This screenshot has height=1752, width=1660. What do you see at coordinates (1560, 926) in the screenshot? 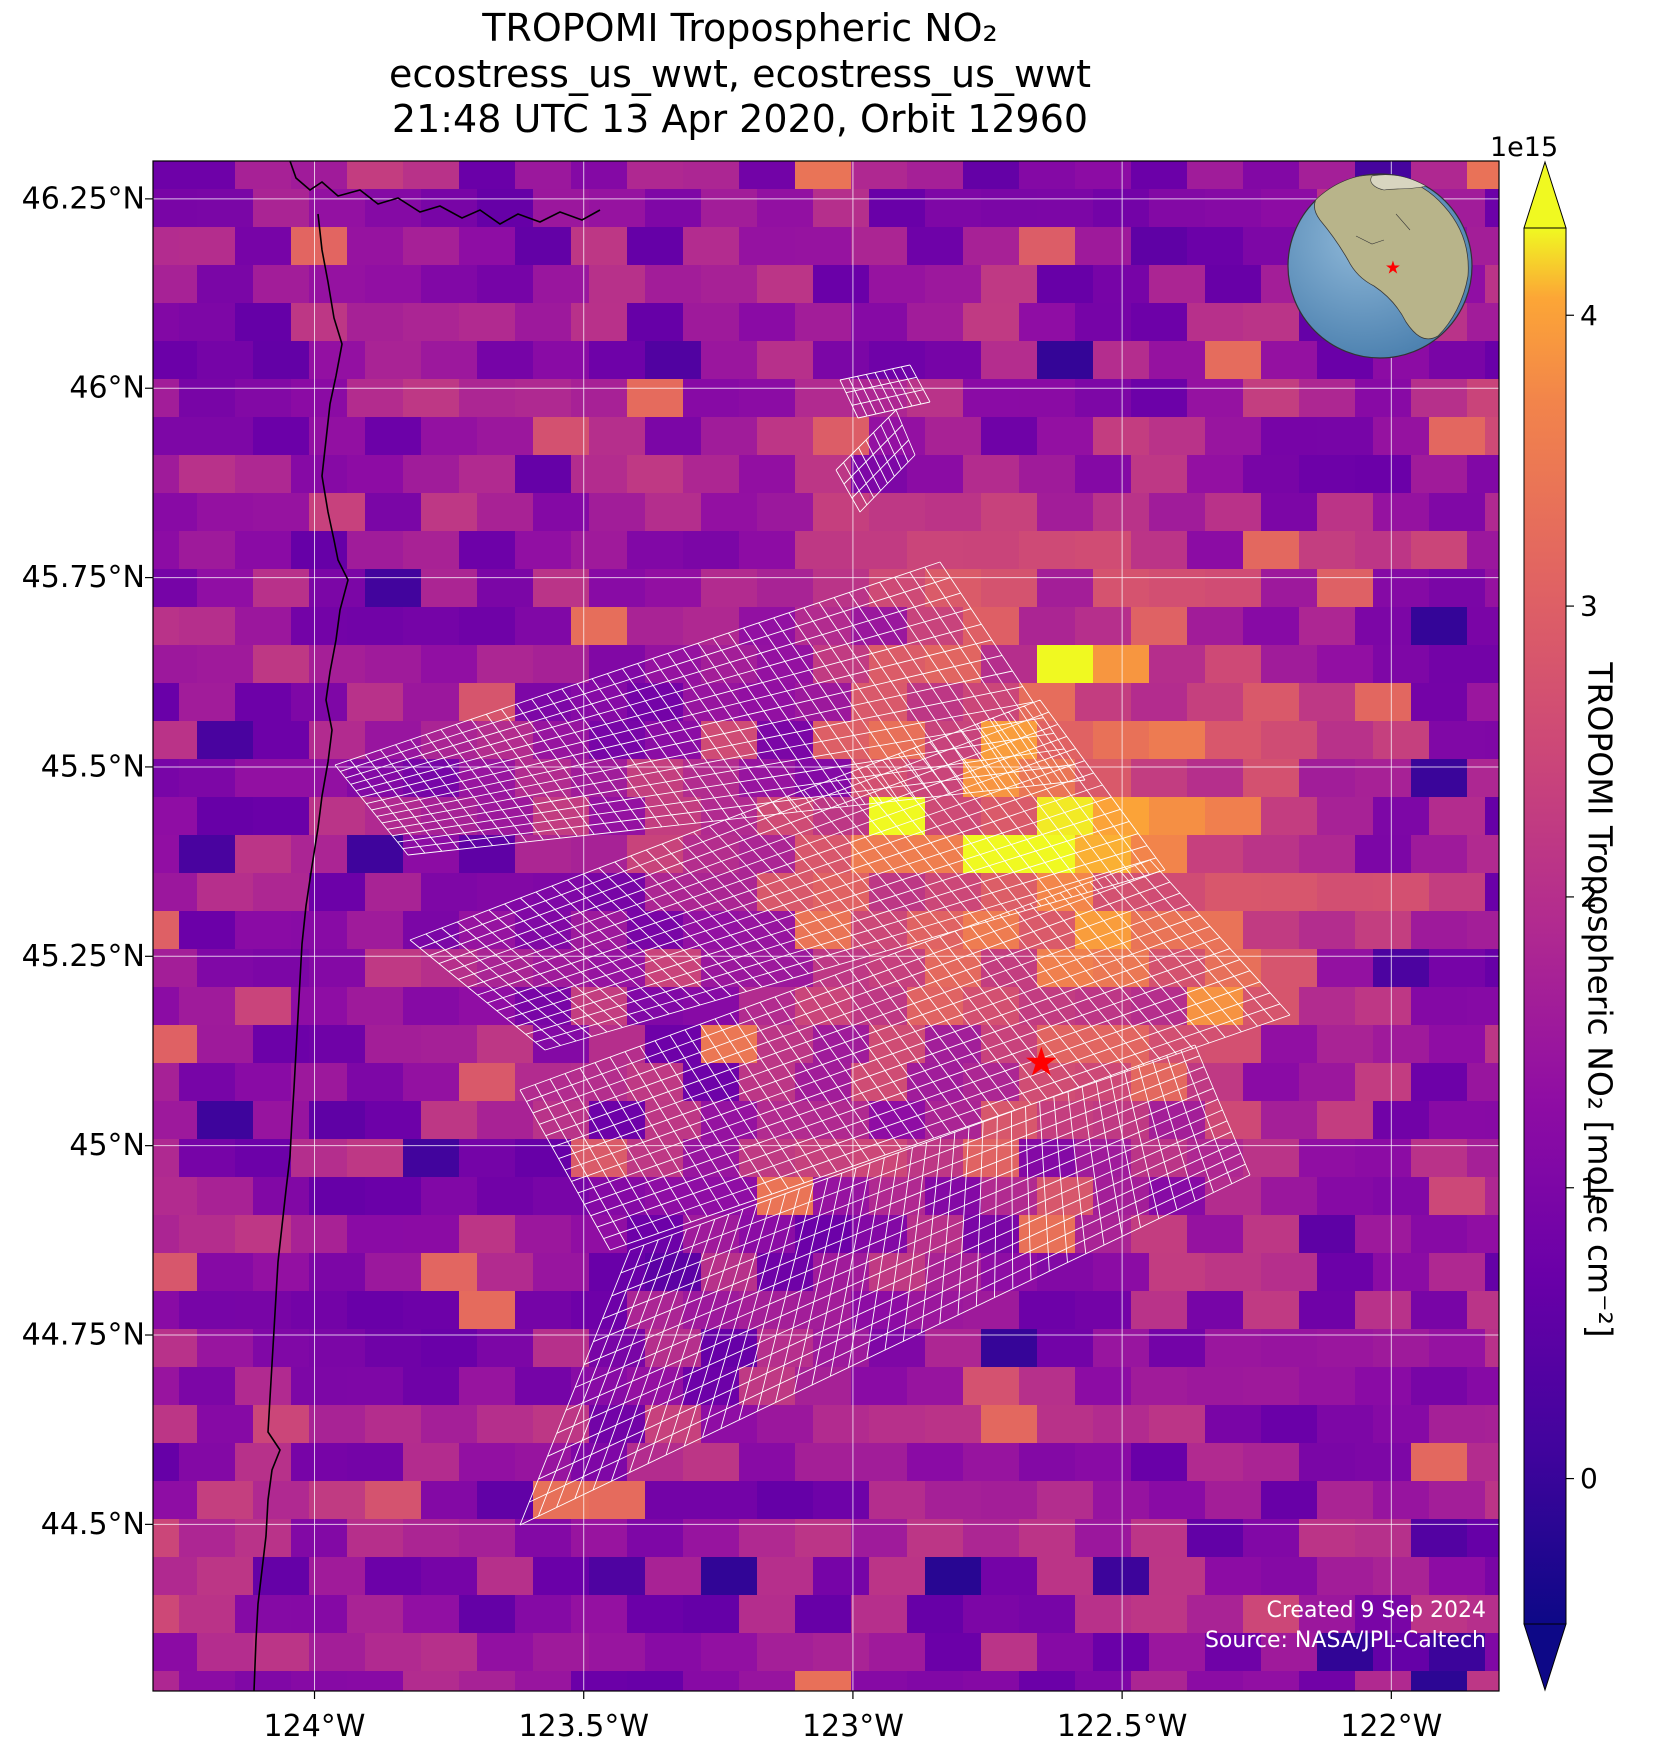
I see `colorbar: 0 1 2 3 4` at bounding box center [1560, 926].